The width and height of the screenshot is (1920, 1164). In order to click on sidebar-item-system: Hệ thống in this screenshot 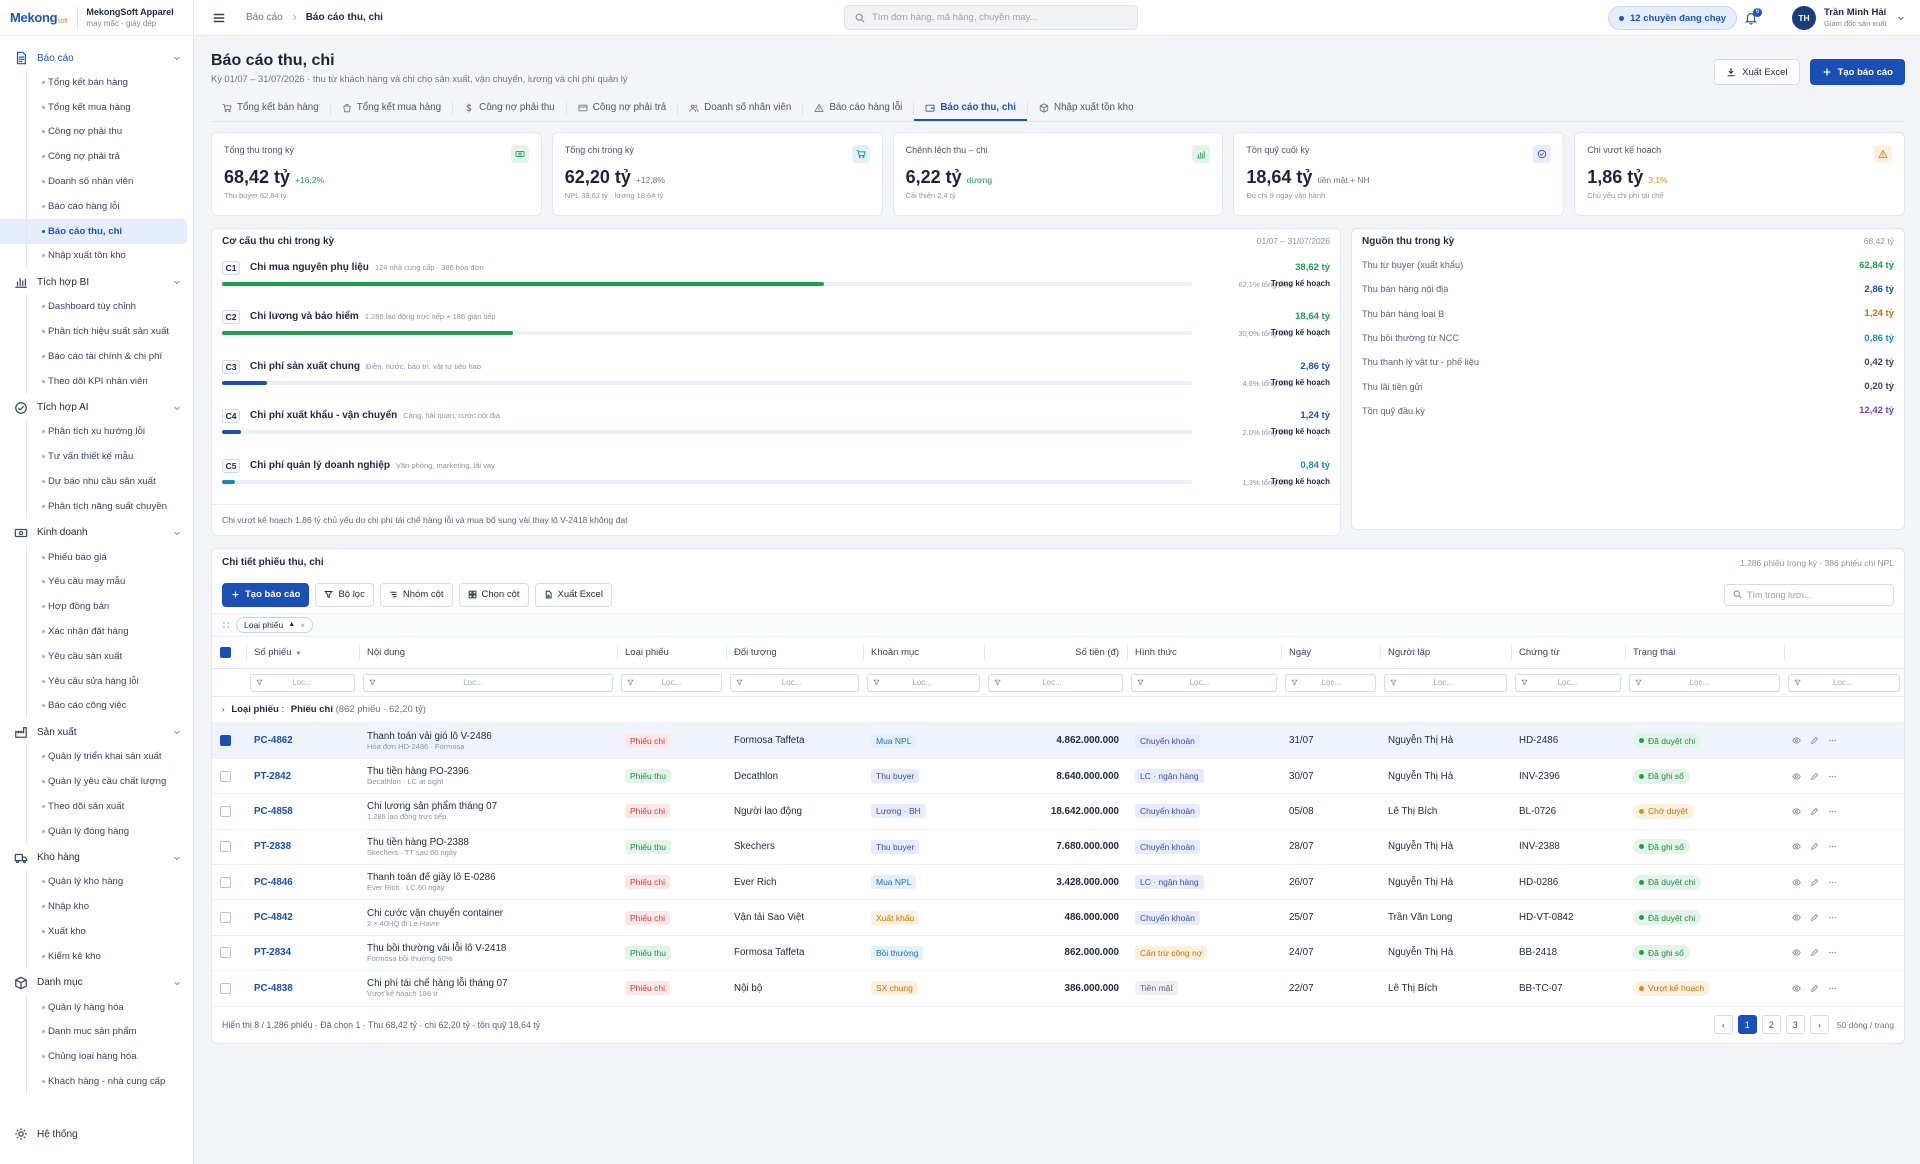, I will do `click(96, 1133)`.